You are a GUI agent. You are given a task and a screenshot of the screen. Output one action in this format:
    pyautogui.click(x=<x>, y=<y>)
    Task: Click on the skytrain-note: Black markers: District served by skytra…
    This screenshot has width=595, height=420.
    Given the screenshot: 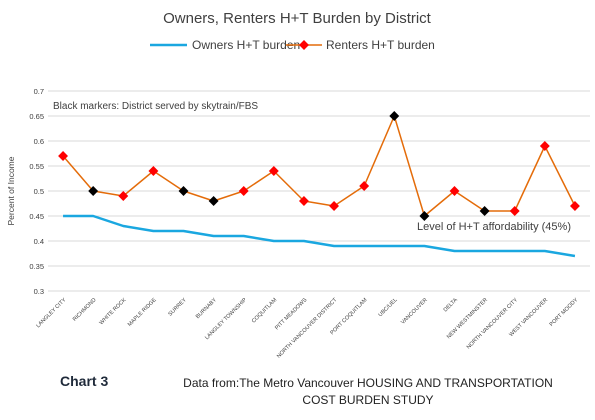 What is the action you would take?
    pyautogui.click(x=155, y=106)
    